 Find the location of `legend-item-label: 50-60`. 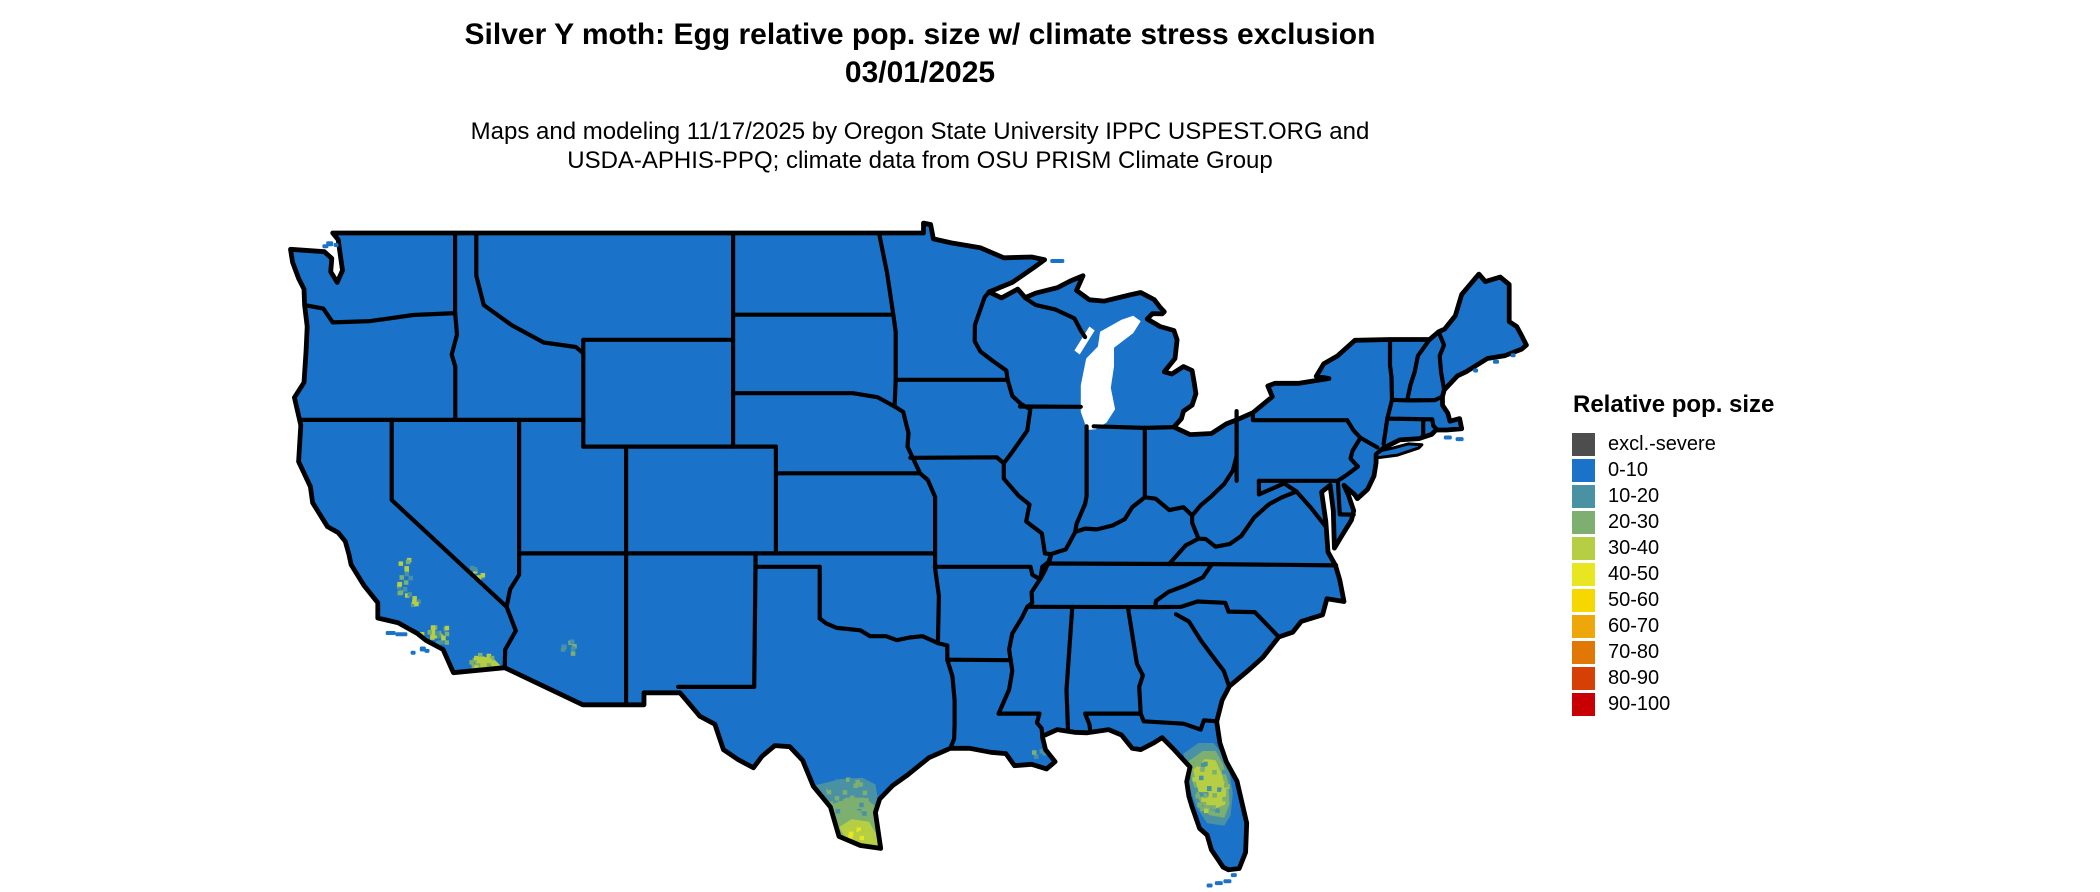

legend-item-label: 50-60 is located at coordinates (1634, 600).